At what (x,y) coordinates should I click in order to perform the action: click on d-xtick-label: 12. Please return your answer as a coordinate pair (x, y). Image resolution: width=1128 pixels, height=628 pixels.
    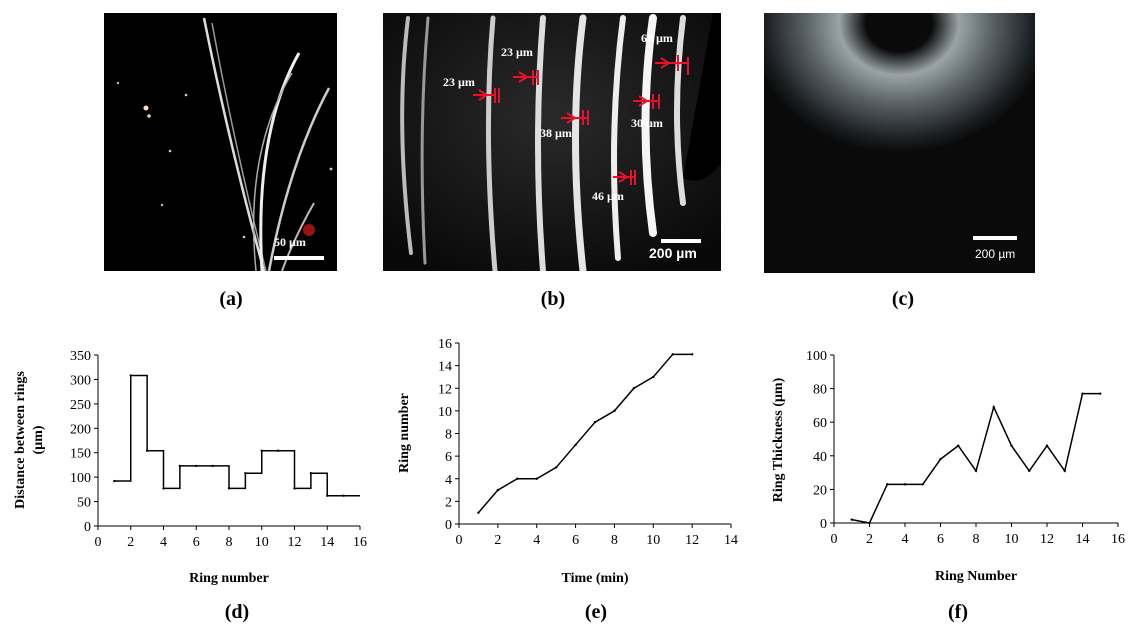
    Looking at the image, I should click on (295, 542).